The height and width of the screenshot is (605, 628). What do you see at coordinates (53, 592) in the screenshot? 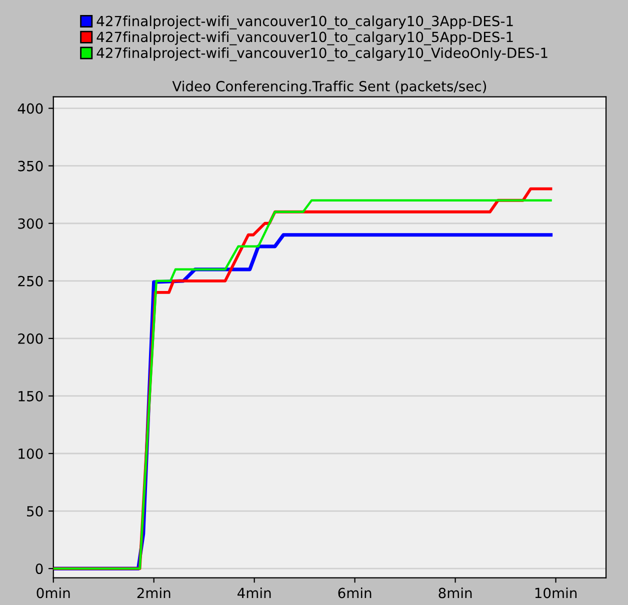
I see `x-tick-label: 0min` at bounding box center [53, 592].